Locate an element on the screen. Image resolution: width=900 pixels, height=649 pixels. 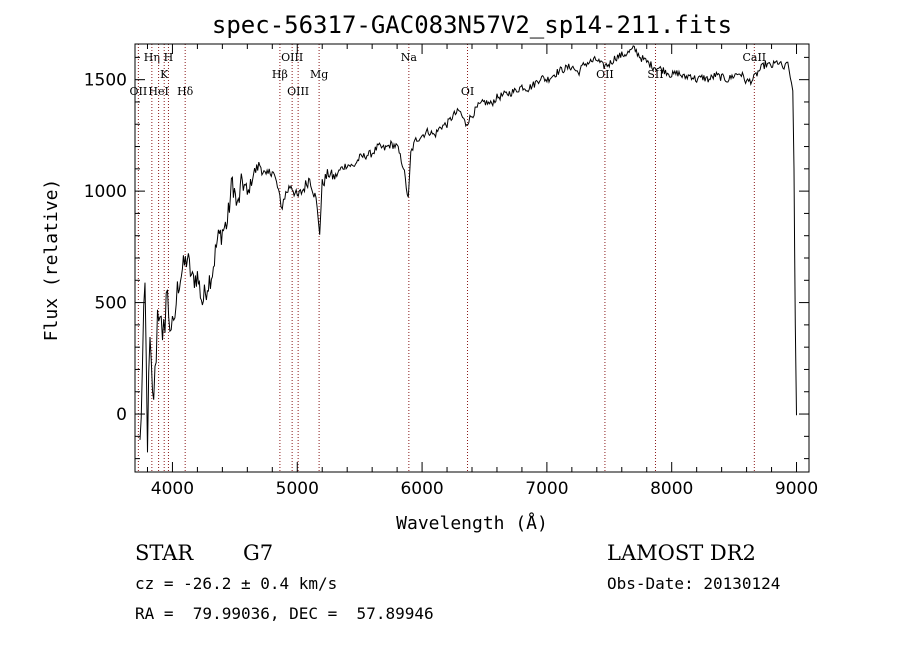
line-marker-label: HeI is located at coordinates (158, 91).